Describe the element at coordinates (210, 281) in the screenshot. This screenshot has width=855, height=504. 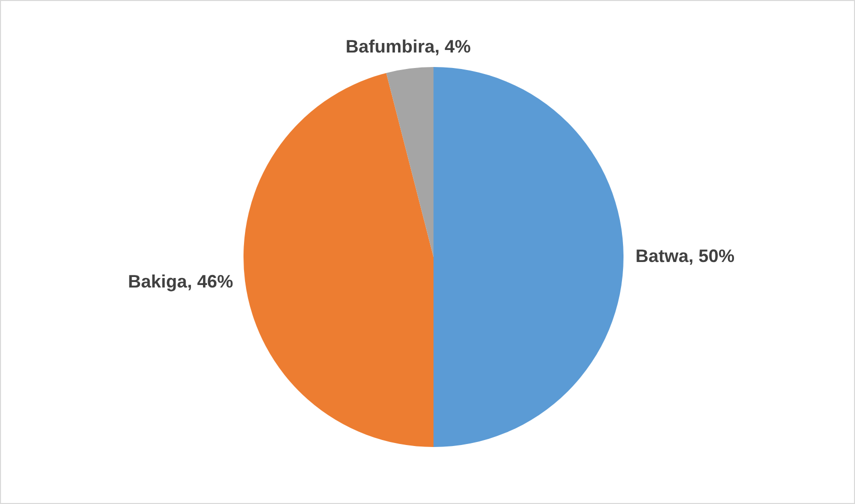
I see `data-label: , 46%` at that location.